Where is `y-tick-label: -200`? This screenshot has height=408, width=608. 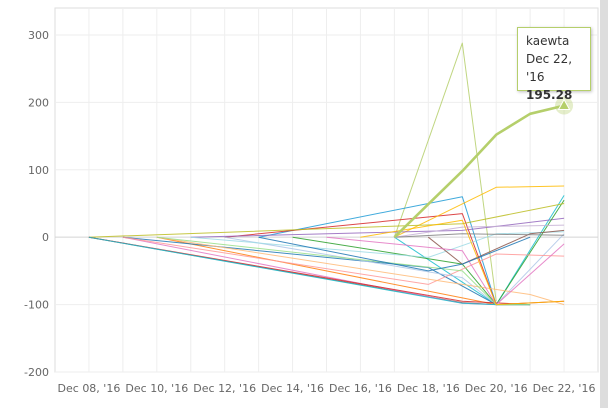 y-tick-label: -200 is located at coordinates (36, 372).